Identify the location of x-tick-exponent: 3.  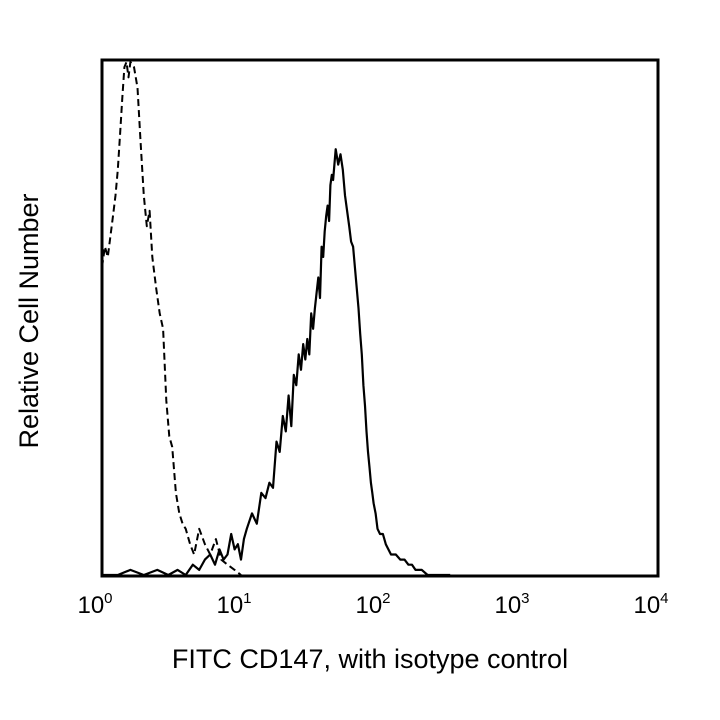
(525, 598).